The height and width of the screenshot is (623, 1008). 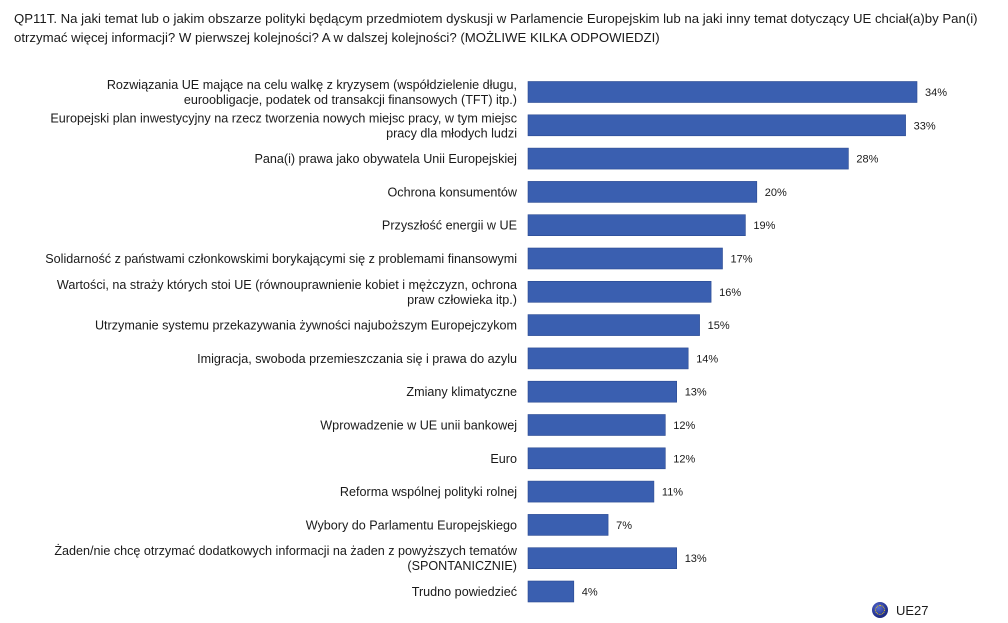 What do you see at coordinates (742, 260) in the screenshot?
I see `value-label: 17%` at bounding box center [742, 260].